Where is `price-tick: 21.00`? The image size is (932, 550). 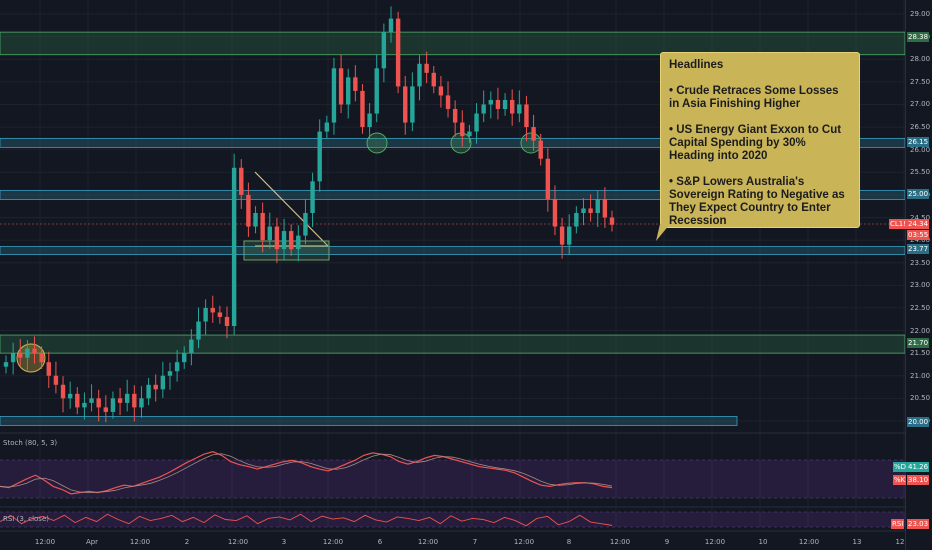 price-tick: 21.00 is located at coordinates (920, 375).